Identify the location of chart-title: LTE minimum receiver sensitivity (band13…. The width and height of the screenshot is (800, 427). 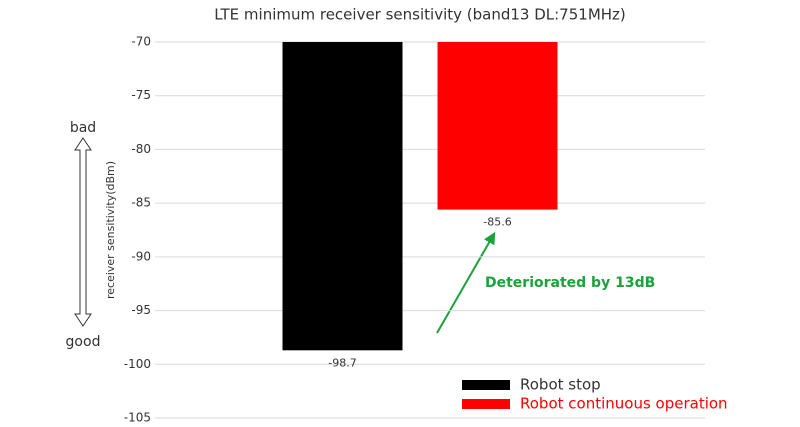
(420, 15).